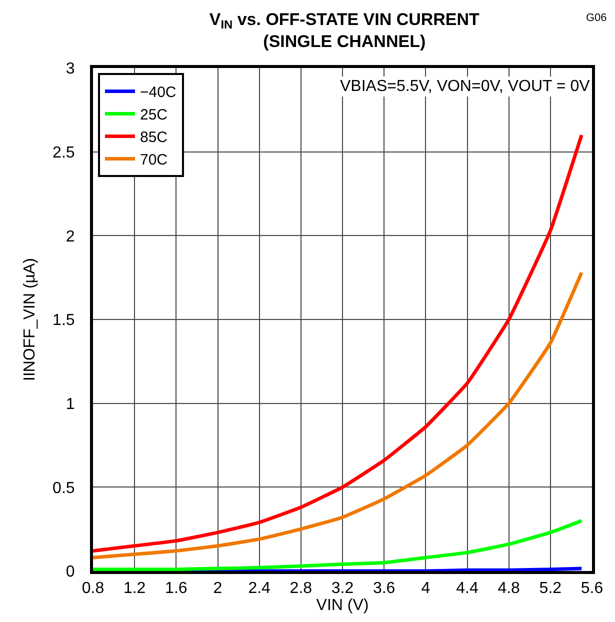  Describe the element at coordinates (217, 589) in the screenshot. I see `x-tick-label: 2` at that location.